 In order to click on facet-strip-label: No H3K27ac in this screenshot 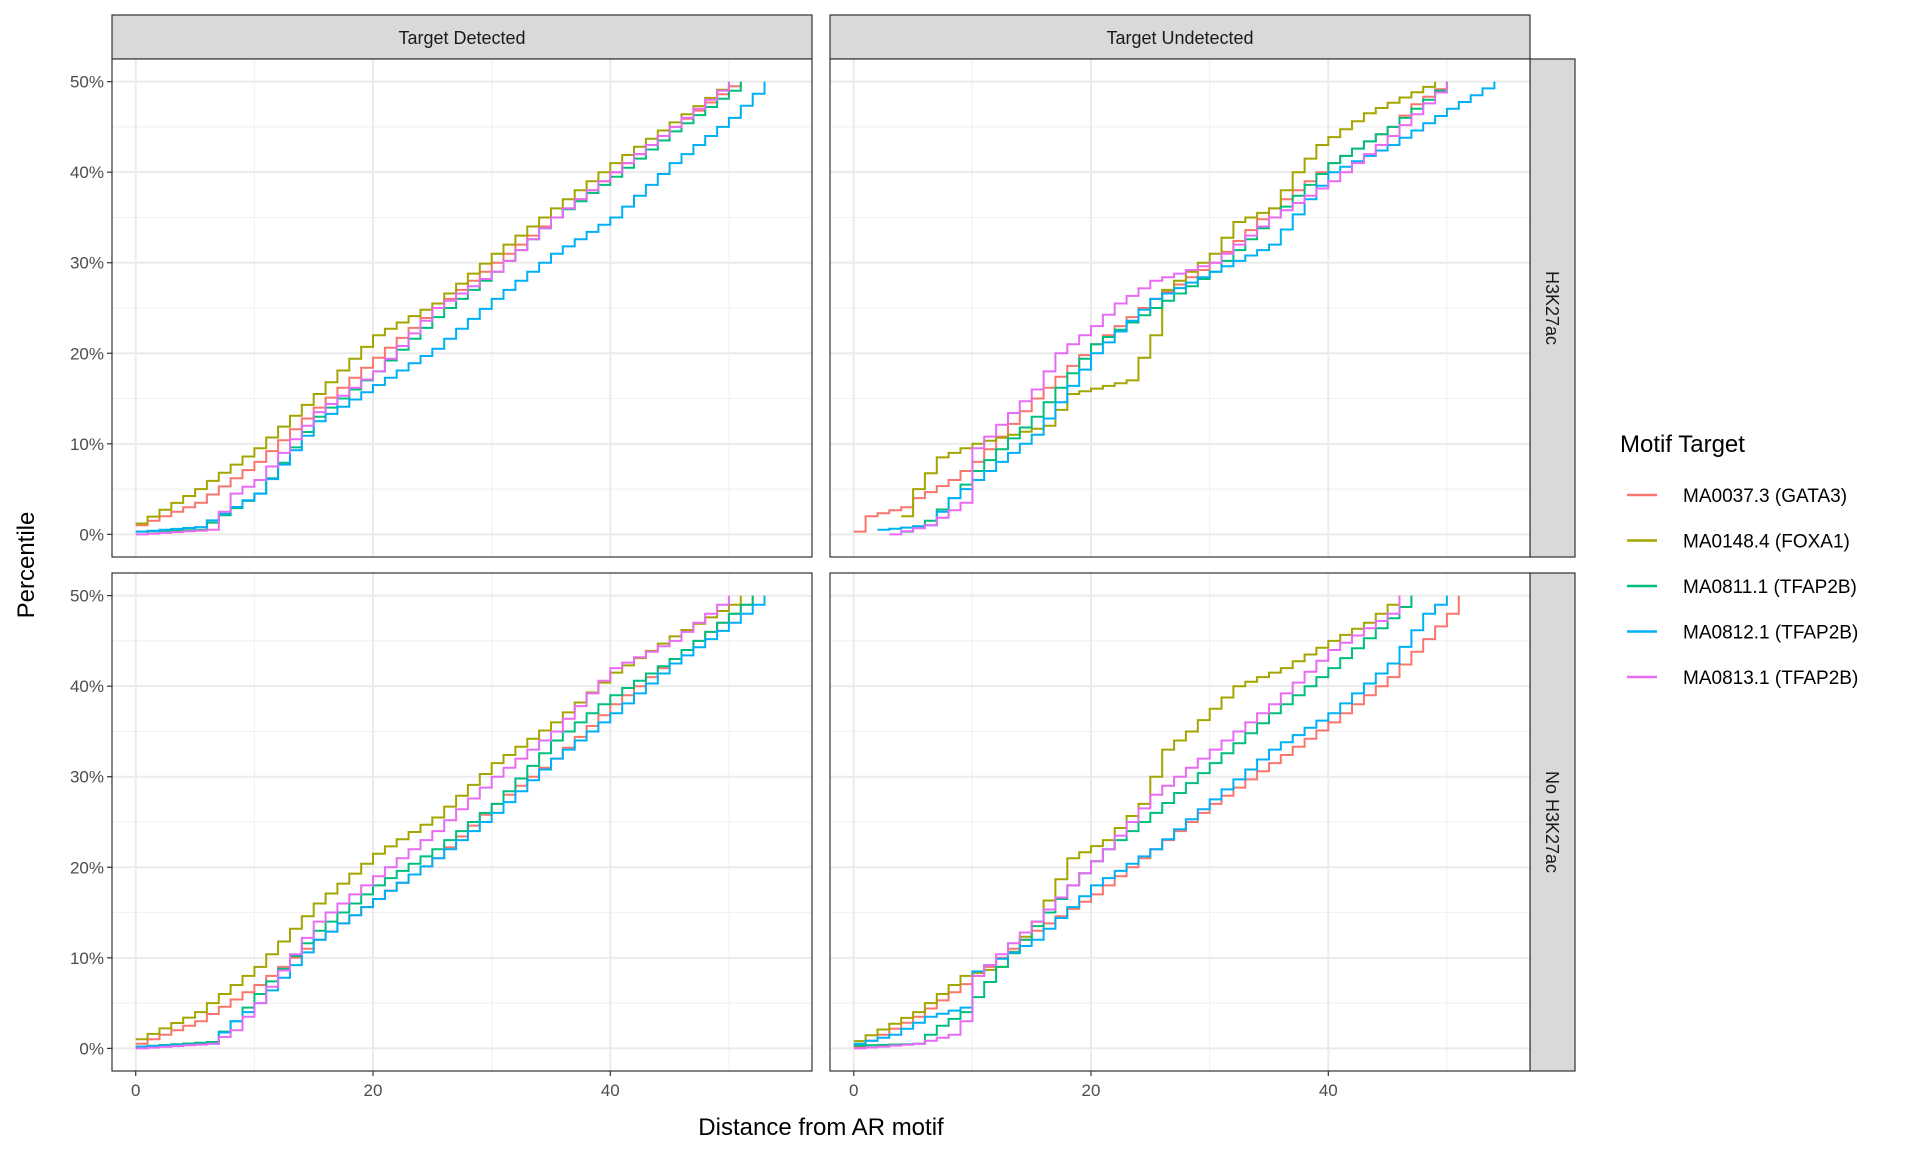, I will do `click(1552, 822)`.